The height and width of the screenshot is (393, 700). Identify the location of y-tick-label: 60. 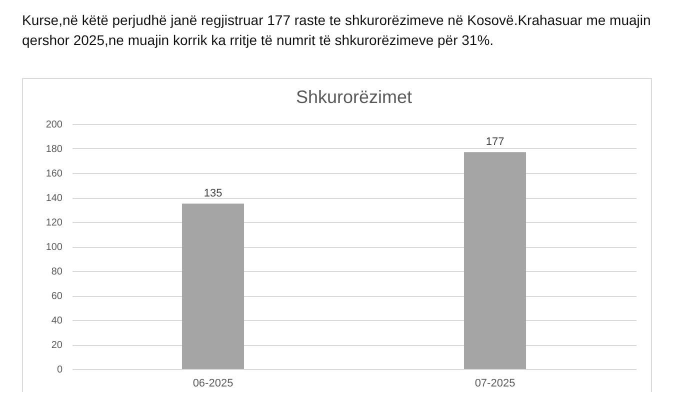
(57, 296).